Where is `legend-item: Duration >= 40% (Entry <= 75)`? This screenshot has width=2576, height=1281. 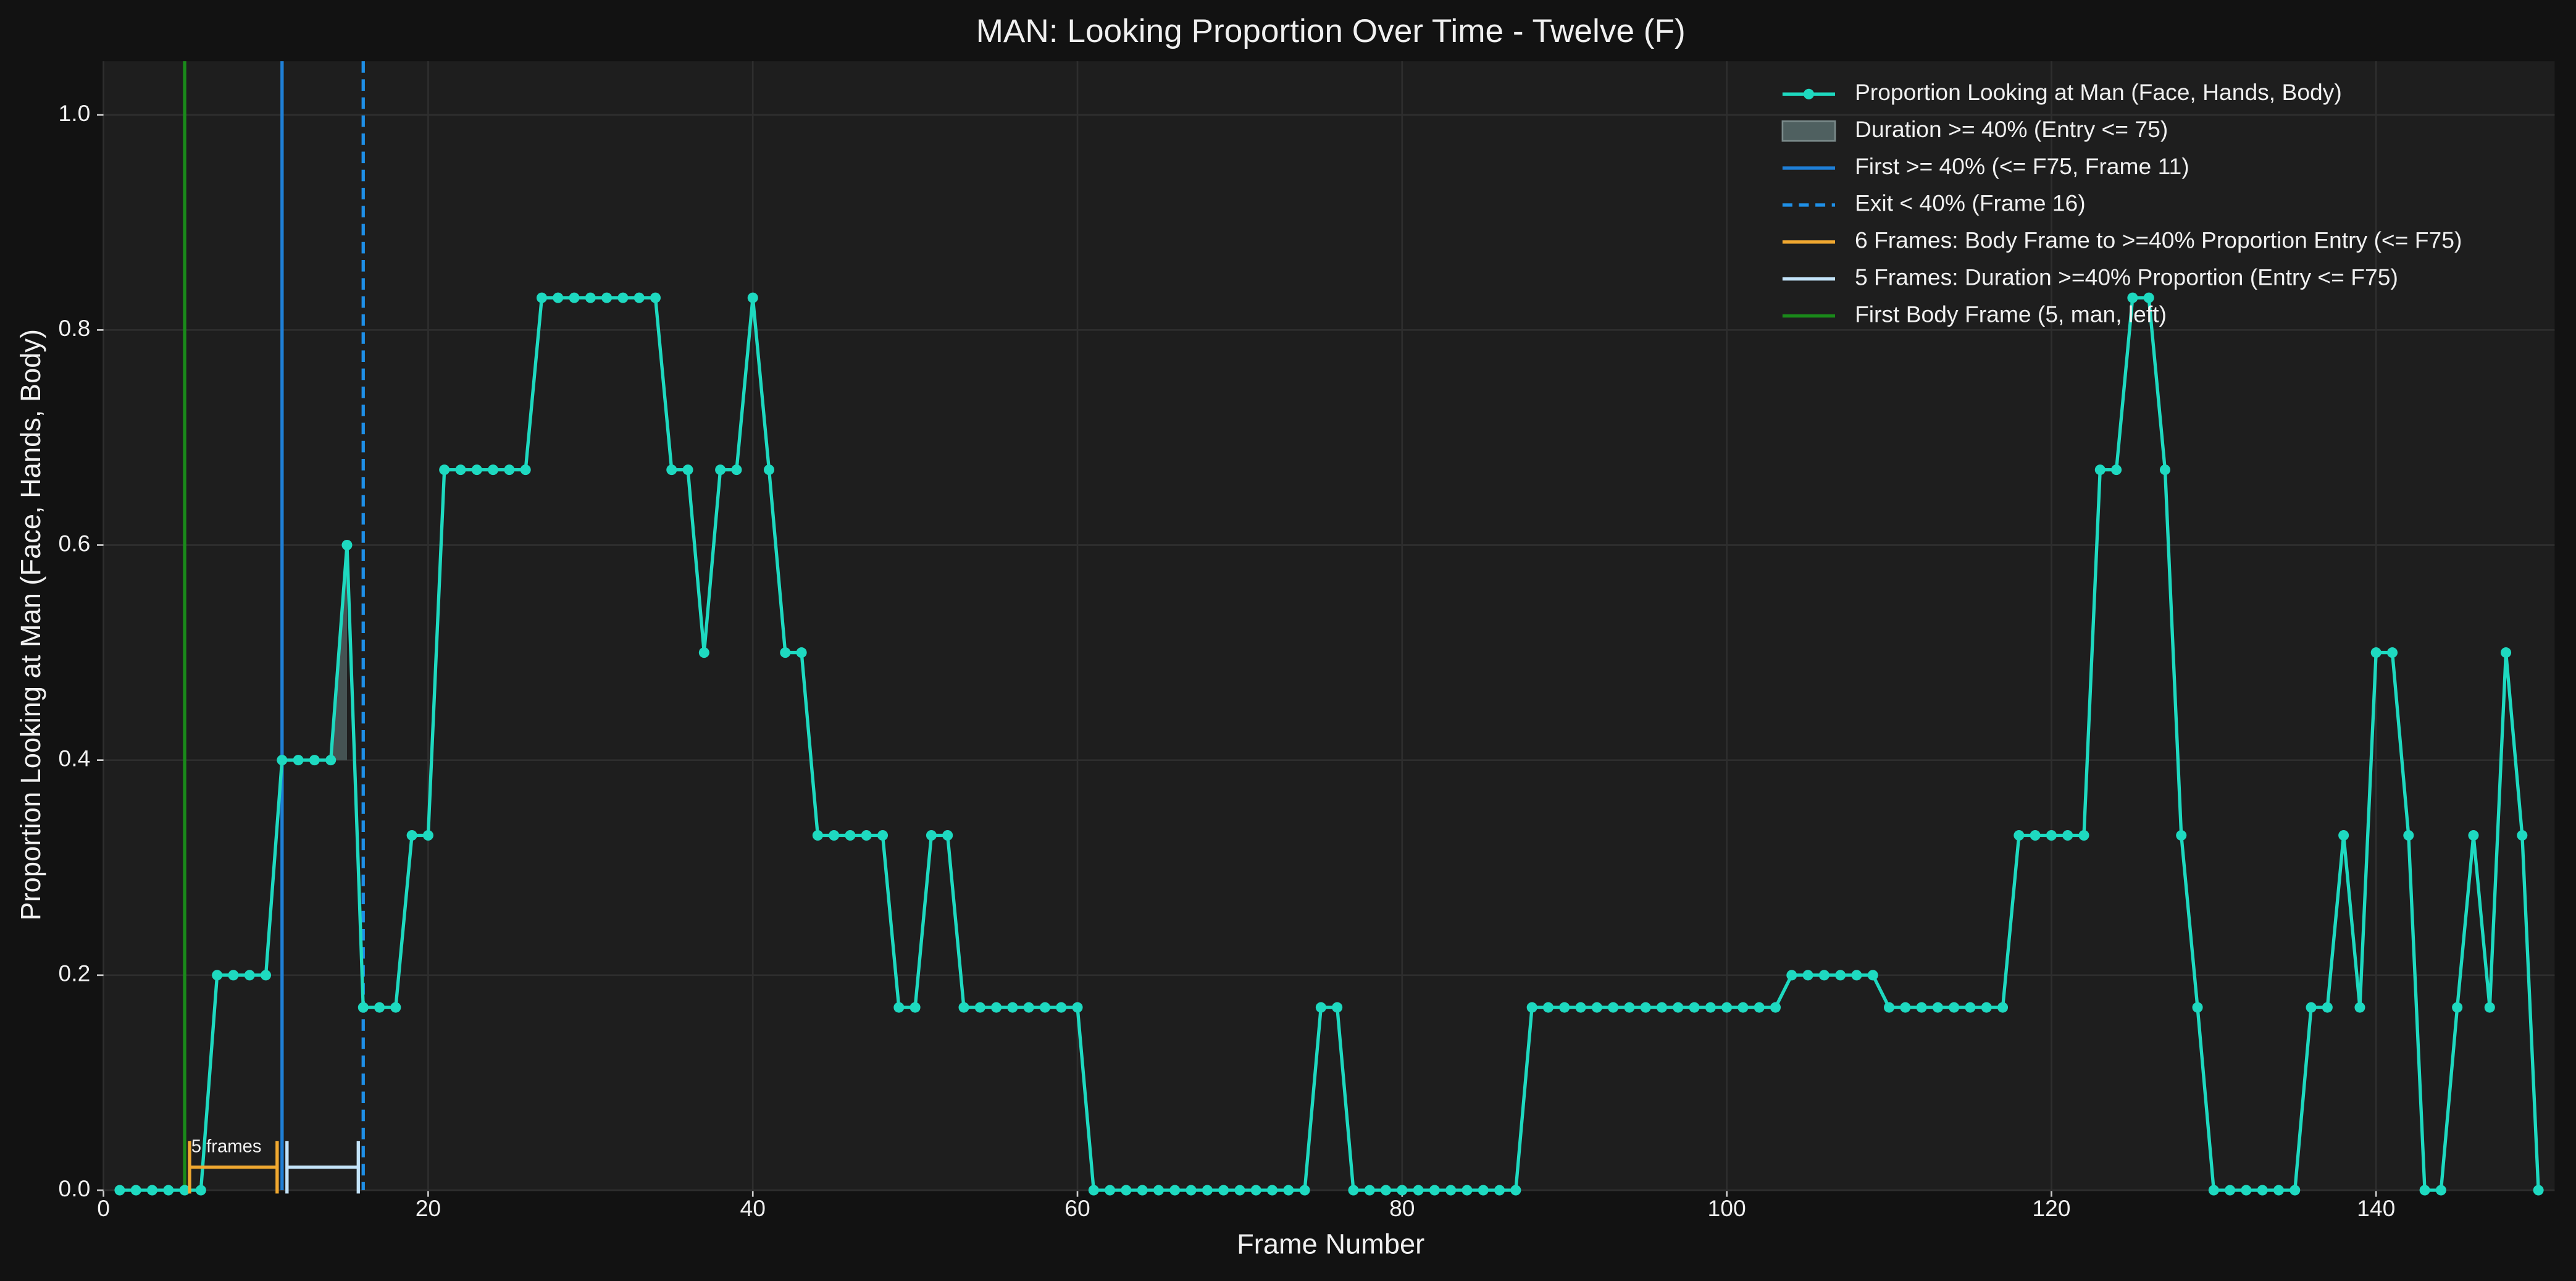 legend-item: Duration >= 40% (Entry <= 75) is located at coordinates (1974, 129).